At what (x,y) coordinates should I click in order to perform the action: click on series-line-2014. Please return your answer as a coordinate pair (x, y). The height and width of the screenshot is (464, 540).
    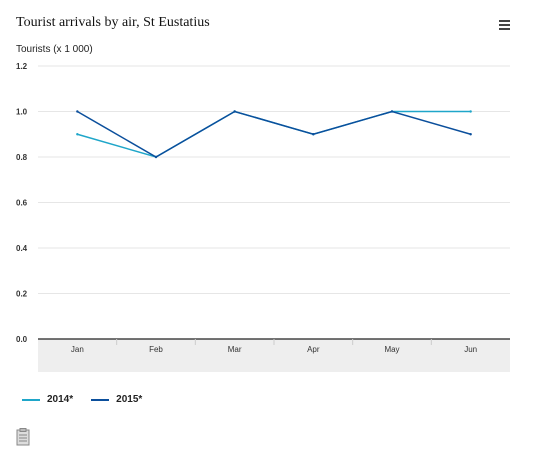
    Looking at the image, I should click on (274, 134).